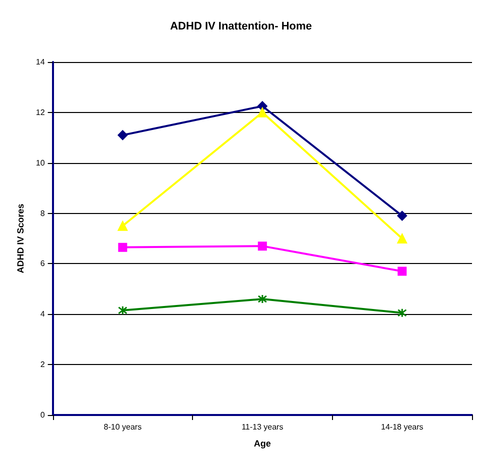  Describe the element at coordinates (21, 239) in the screenshot. I see `y-axis-title: ADHD IV Scores` at that location.